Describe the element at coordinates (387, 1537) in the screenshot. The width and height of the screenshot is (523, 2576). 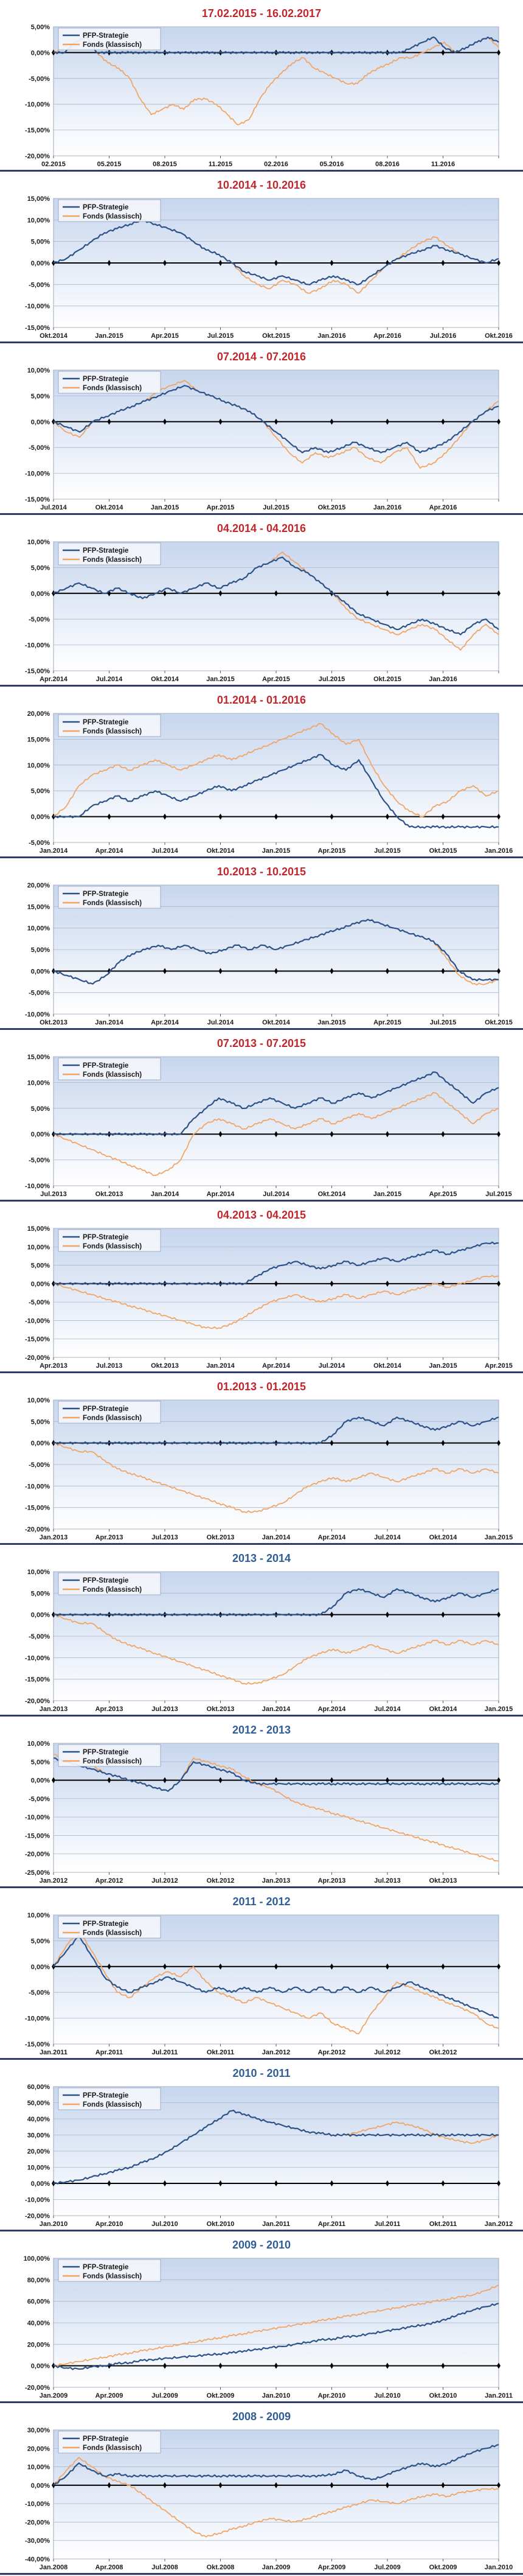
I see `x-tick-label: Jul.2014` at that location.